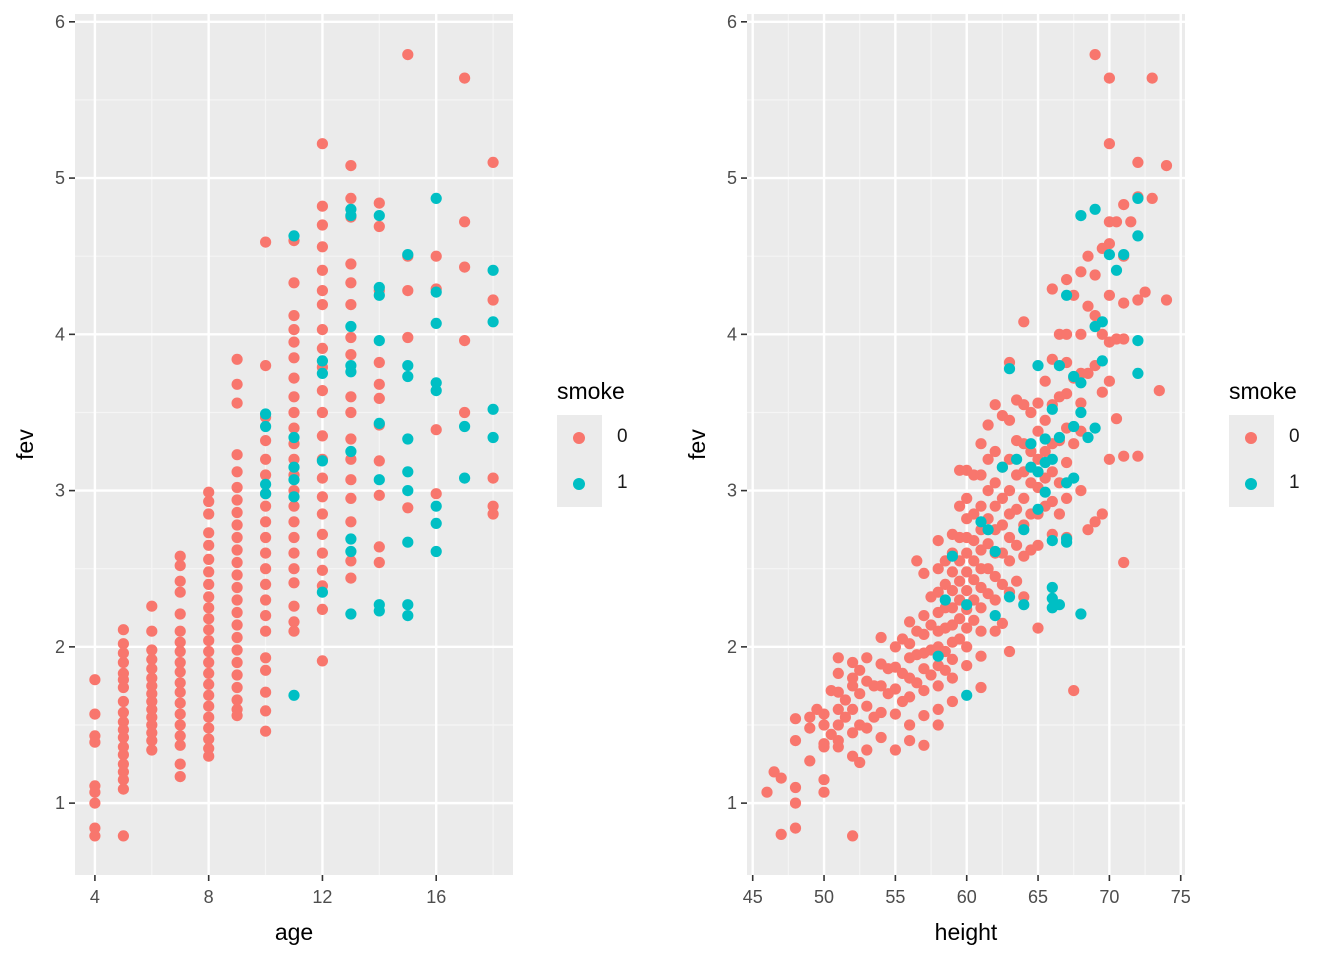 This screenshot has height=960, width=1344. Describe the element at coordinates (60, 22) in the screenshot. I see `y-tick-label: 6` at that location.